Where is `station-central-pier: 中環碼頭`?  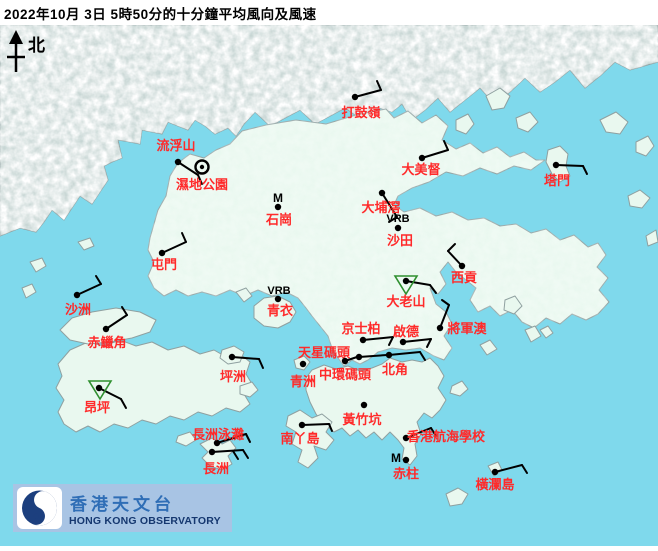 station-central-pier: 中環碼頭 is located at coordinates (345, 369).